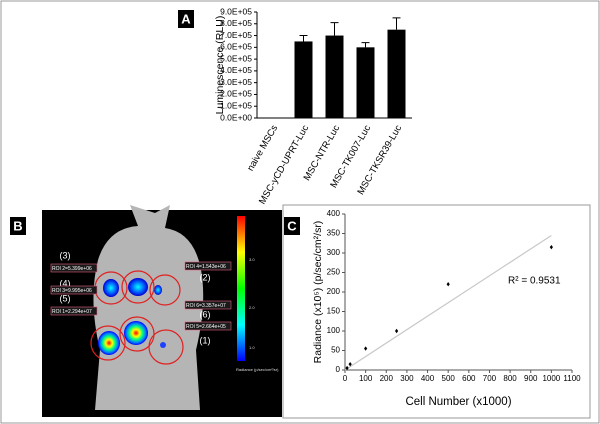 The image size is (600, 424). What do you see at coordinates (334, 272) in the screenshot?
I see `y-tick-label: 250` at bounding box center [334, 272].